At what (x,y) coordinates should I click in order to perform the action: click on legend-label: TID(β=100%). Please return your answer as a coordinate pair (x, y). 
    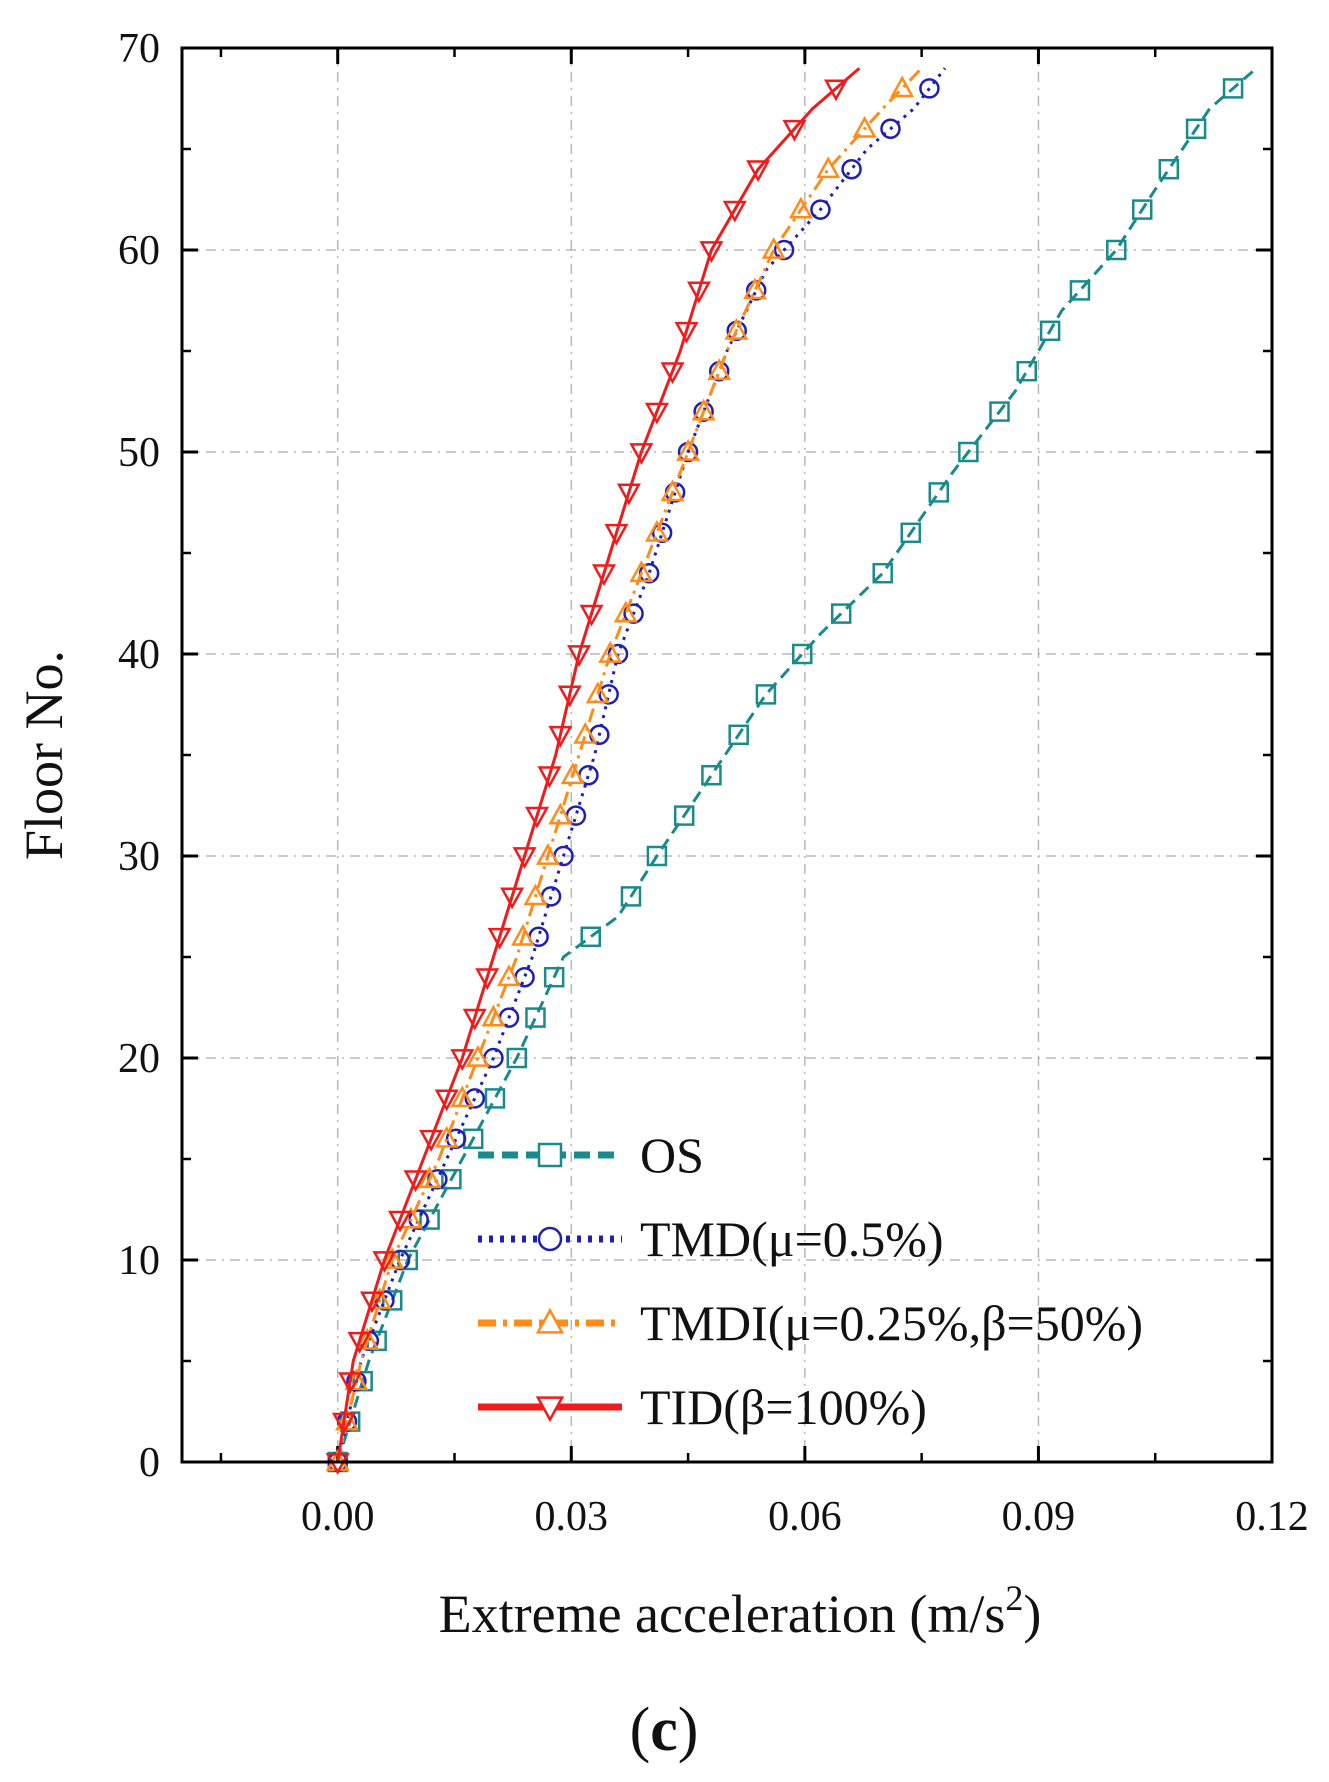
    Looking at the image, I should click on (783, 1407).